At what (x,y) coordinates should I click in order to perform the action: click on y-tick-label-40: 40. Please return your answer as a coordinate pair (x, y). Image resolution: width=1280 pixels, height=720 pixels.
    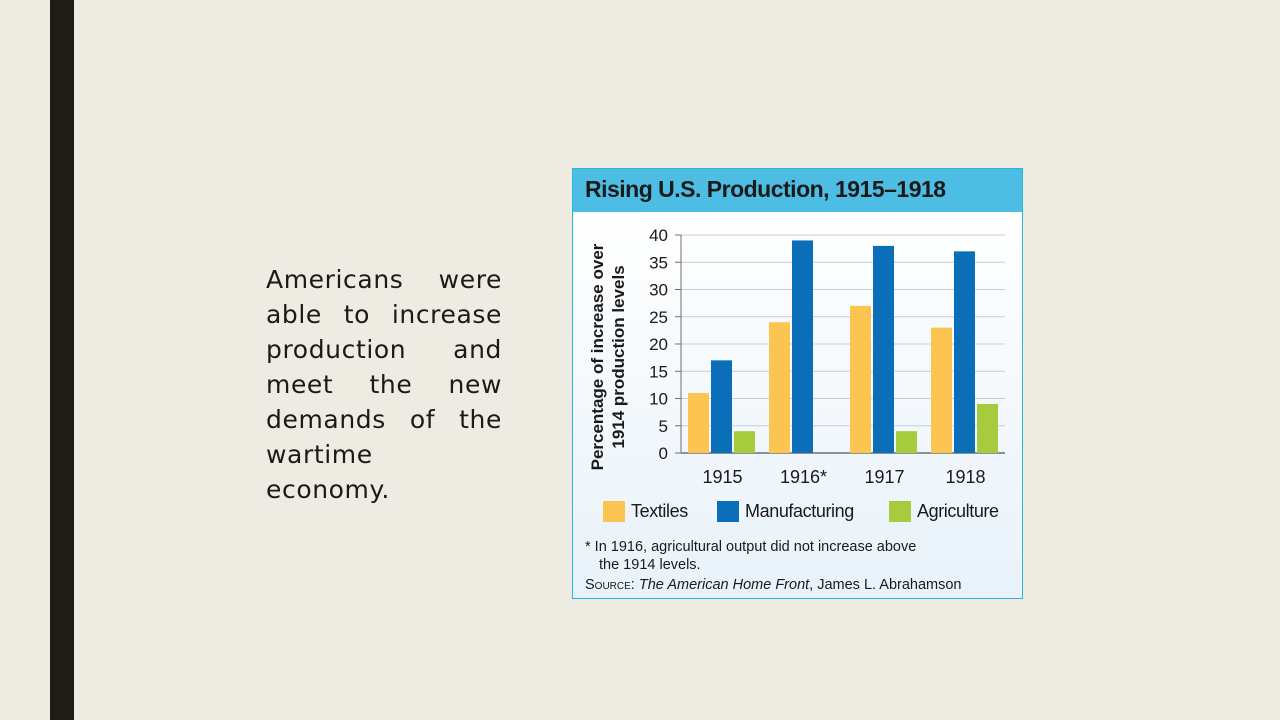
    Looking at the image, I should click on (658, 235).